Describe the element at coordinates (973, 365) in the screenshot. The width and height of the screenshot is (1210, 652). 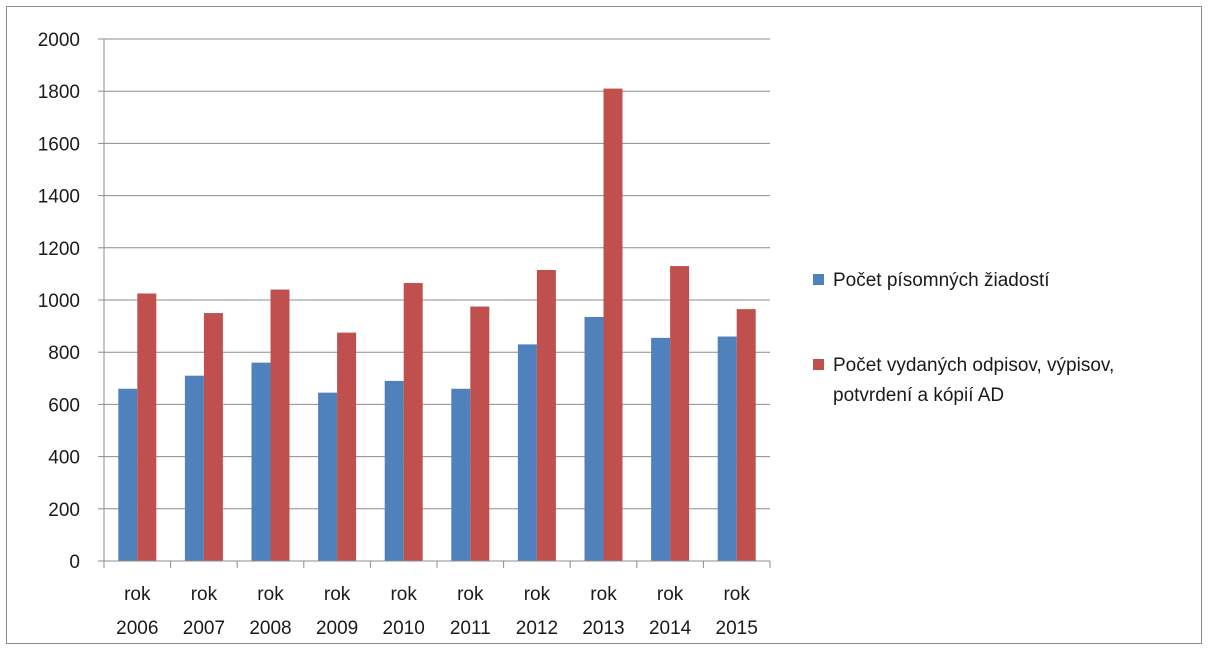
I see `legend-label-line: Počet vydaných odpisov, výpisov,` at that location.